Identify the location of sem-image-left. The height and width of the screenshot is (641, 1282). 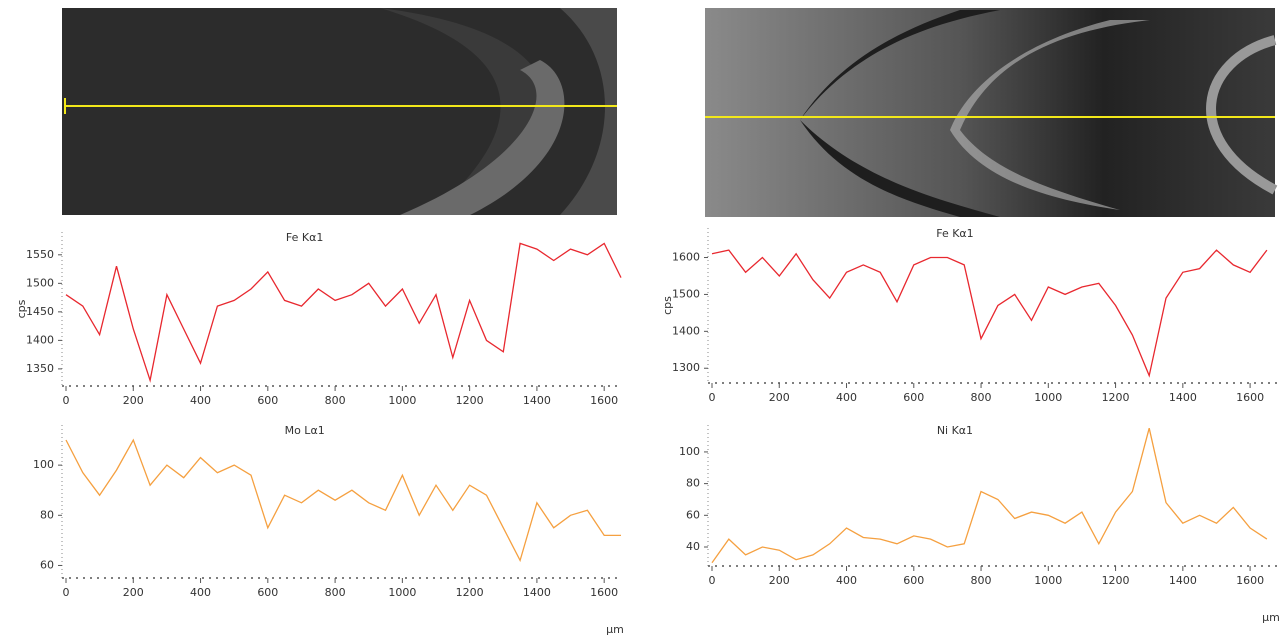
(339, 111).